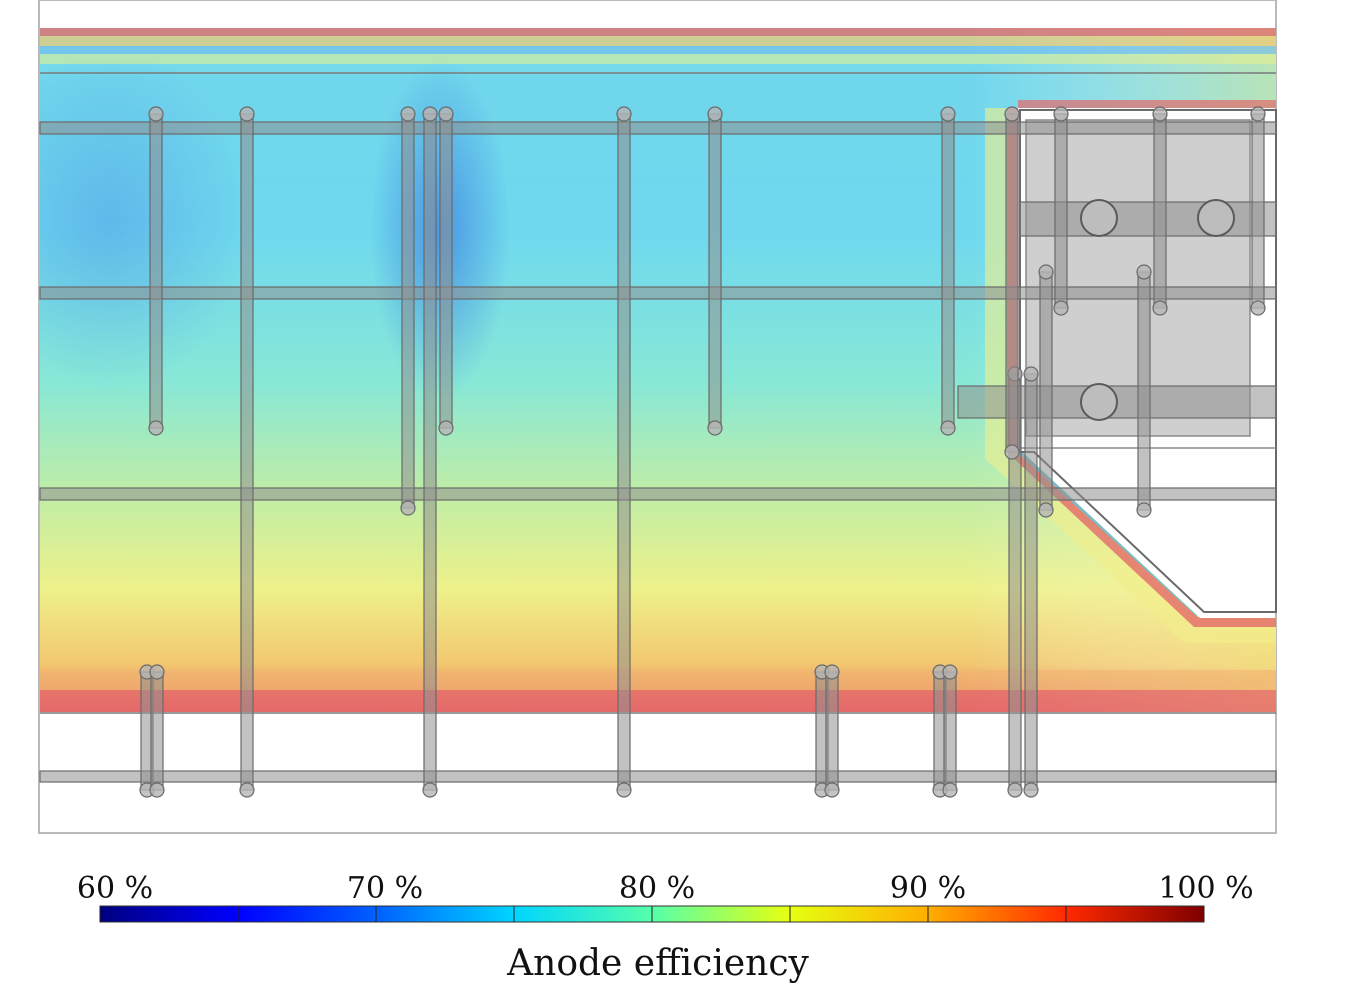 The width and height of the screenshot is (1352, 1001). I want to click on pipe-3-bottom-cap, so click(408, 508).